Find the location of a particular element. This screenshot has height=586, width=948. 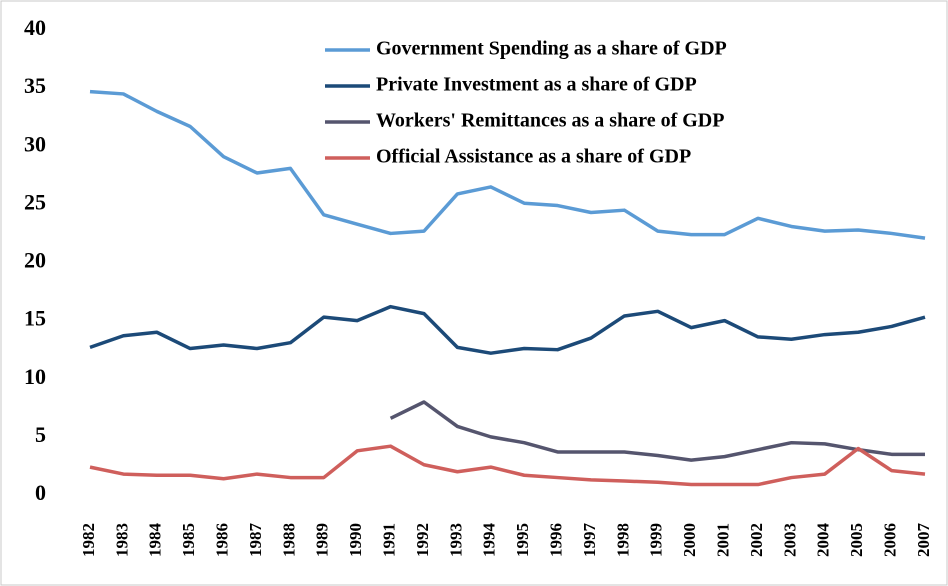

x-tick-label: 1995 is located at coordinates (522, 540).